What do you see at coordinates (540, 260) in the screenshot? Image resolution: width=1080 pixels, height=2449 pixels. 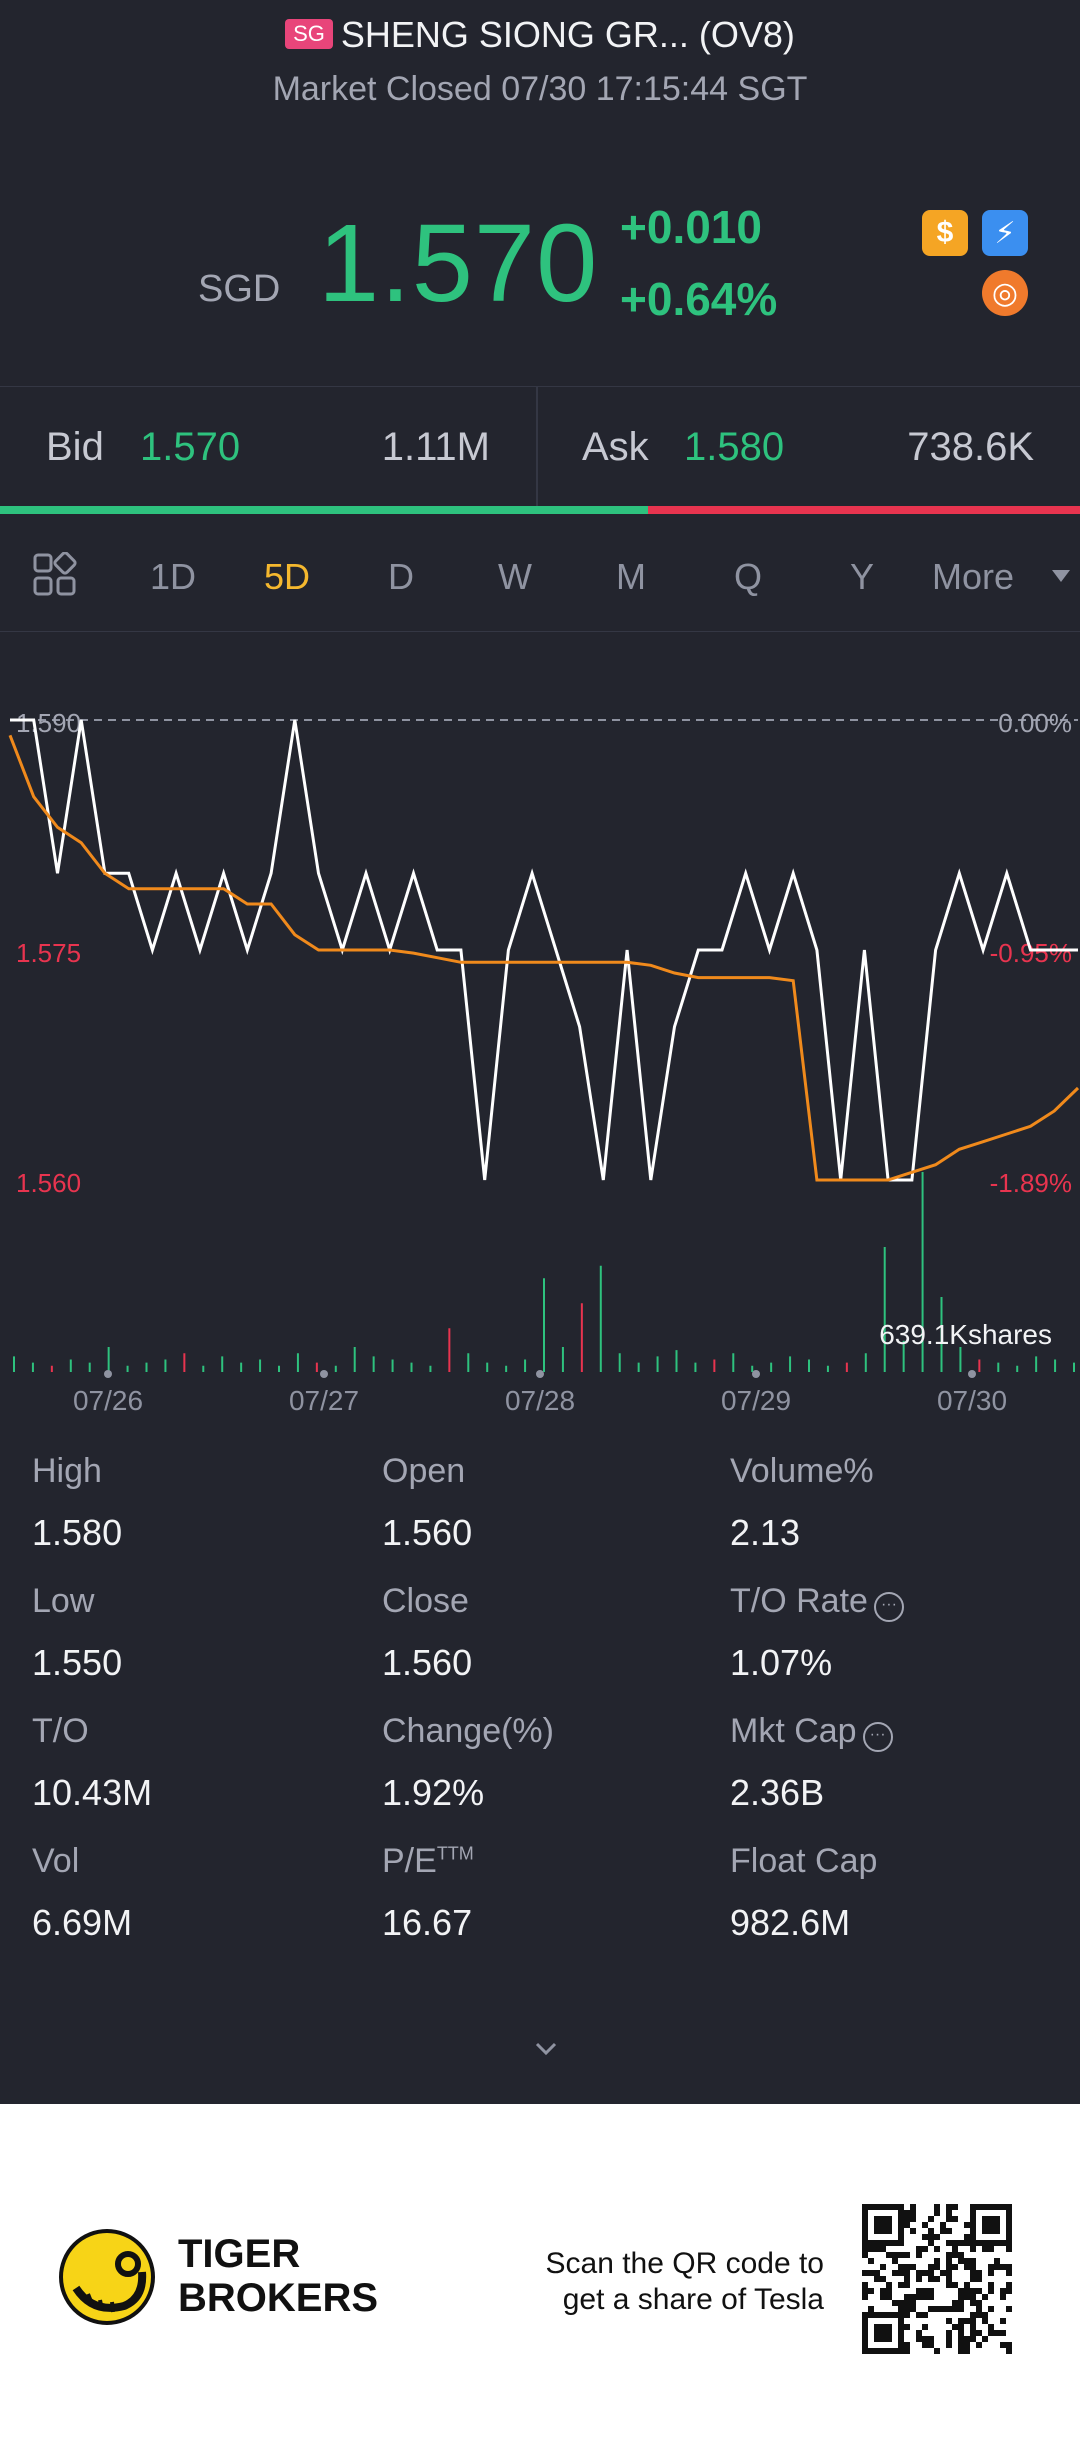 I see `quote-panel: SGD 1.570 +0.010 +0.64% $ ⚡ ◎` at bounding box center [540, 260].